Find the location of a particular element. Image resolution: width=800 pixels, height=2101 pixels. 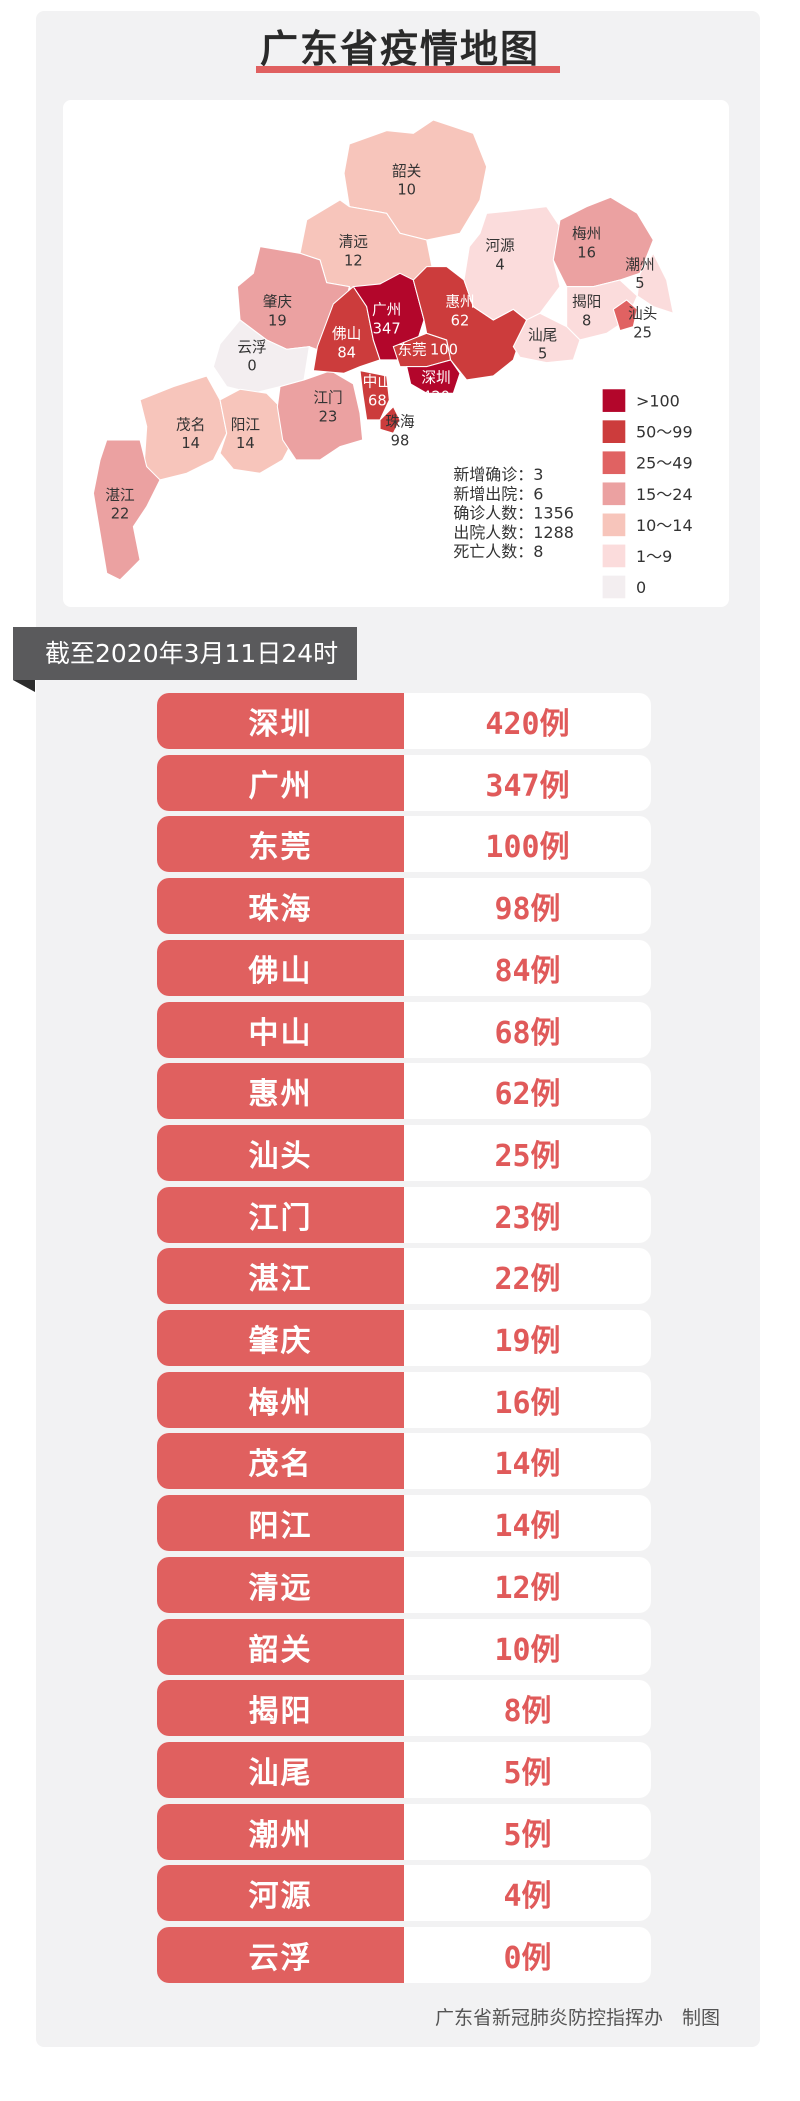

city-row: 珠海 98例 is located at coordinates (404, 906).